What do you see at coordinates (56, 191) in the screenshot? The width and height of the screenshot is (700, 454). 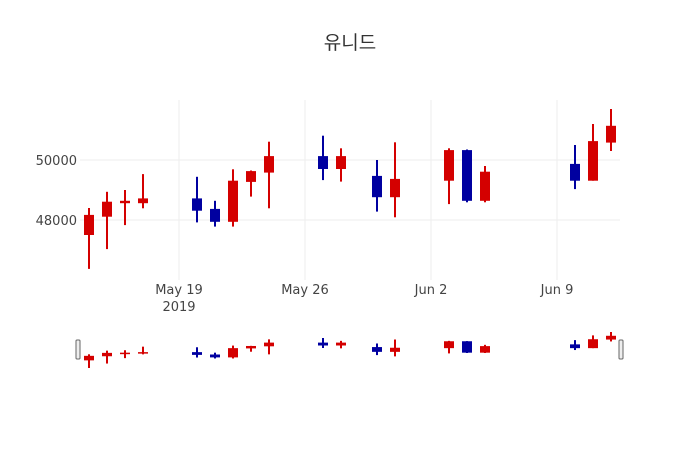 I see `y-axis-ticks: 48000 50000` at bounding box center [56, 191].